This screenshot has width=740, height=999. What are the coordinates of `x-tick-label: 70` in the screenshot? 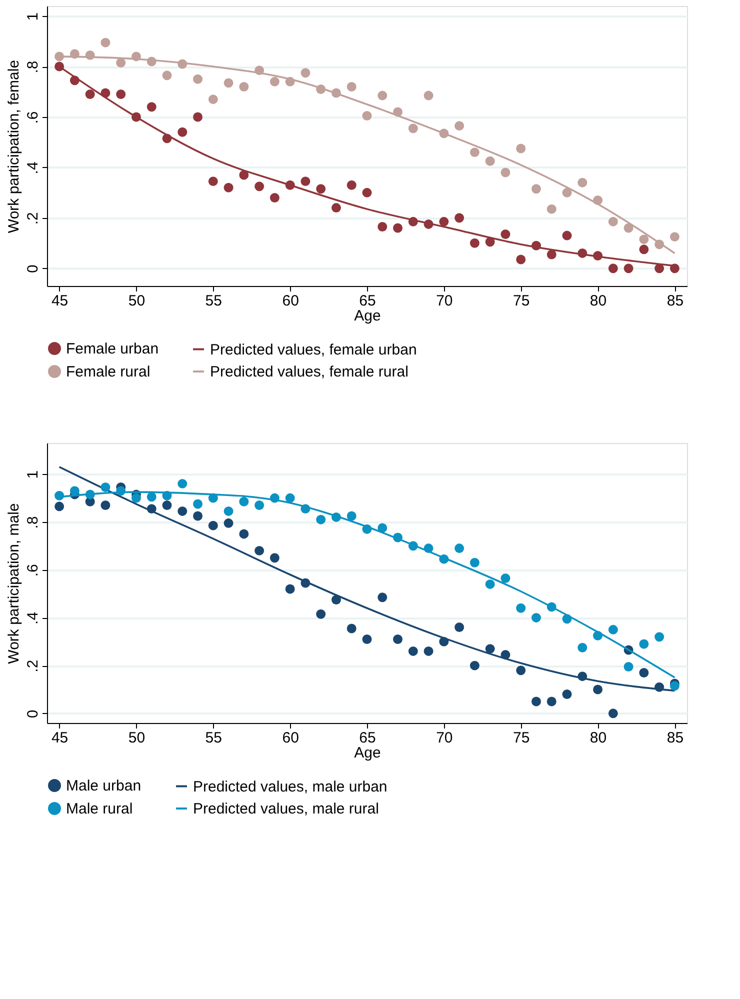 It's located at (444, 738).